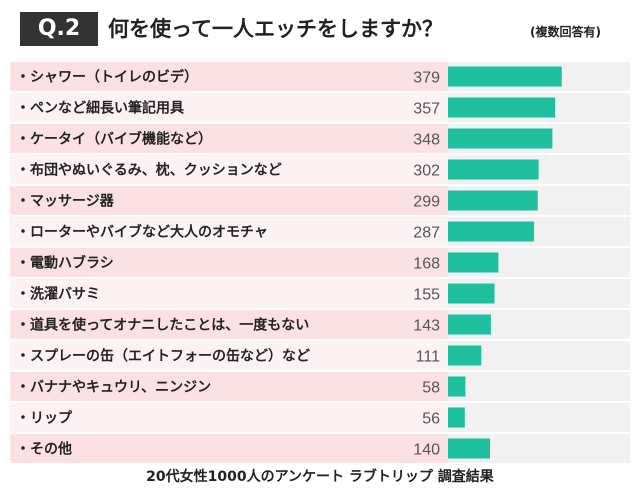 The image size is (640, 500). I want to click on question-badge: Q.2, so click(59, 29).